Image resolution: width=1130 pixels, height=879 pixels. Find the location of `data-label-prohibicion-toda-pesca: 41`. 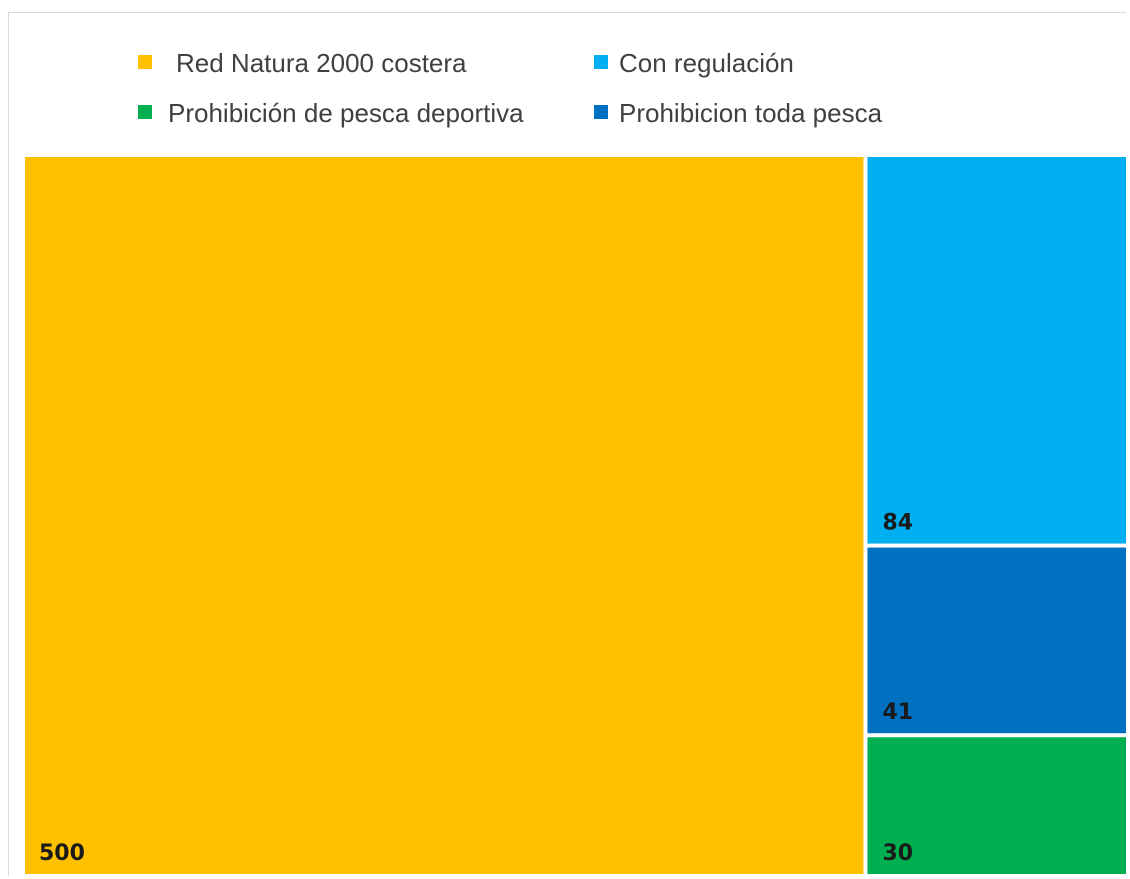

data-label-prohibicion-toda-pesca: 41 is located at coordinates (897, 712).